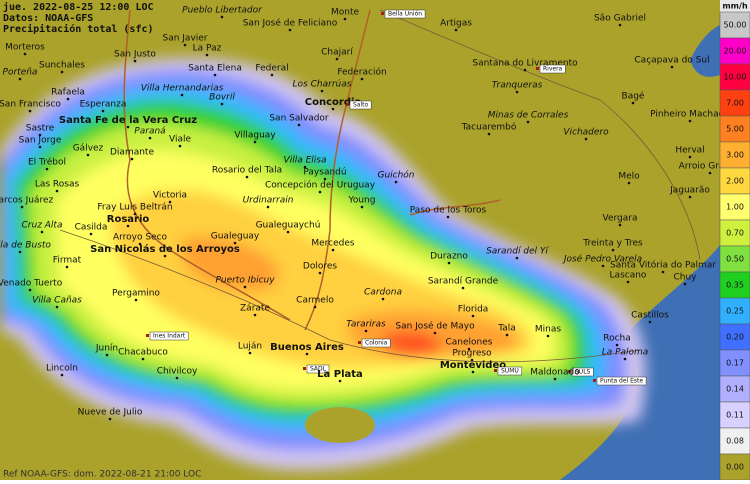 This screenshot has height=484, width=750. What do you see at coordinates (299, 119) in the screenshot?
I see `place-label: San Salvador` at bounding box center [299, 119].